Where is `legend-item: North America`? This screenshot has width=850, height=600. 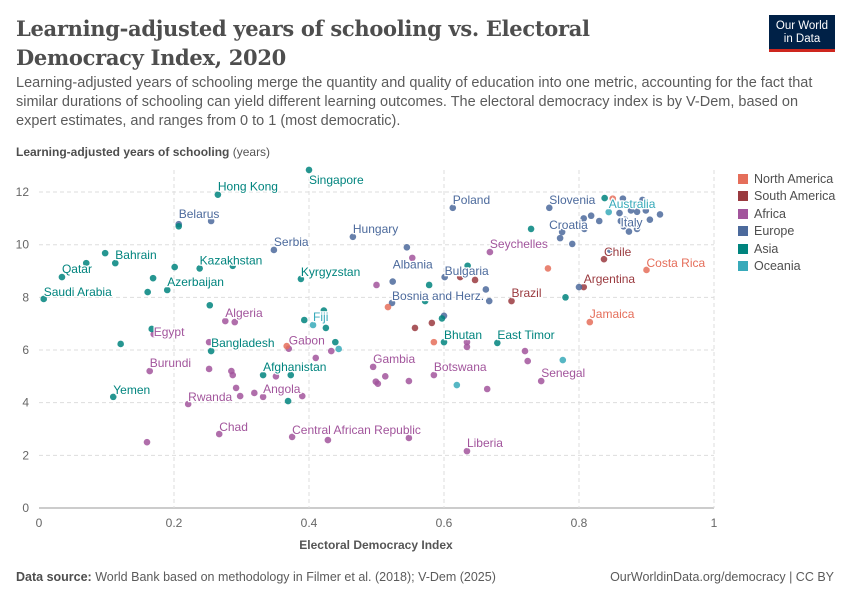 legend-item: North America is located at coordinates (786, 179).